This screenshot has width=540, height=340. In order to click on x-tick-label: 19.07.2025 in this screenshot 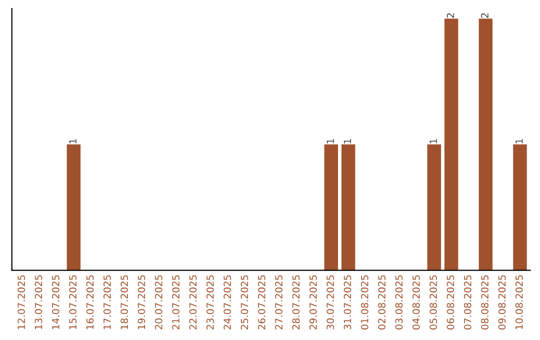, I will do `click(142, 302)`.